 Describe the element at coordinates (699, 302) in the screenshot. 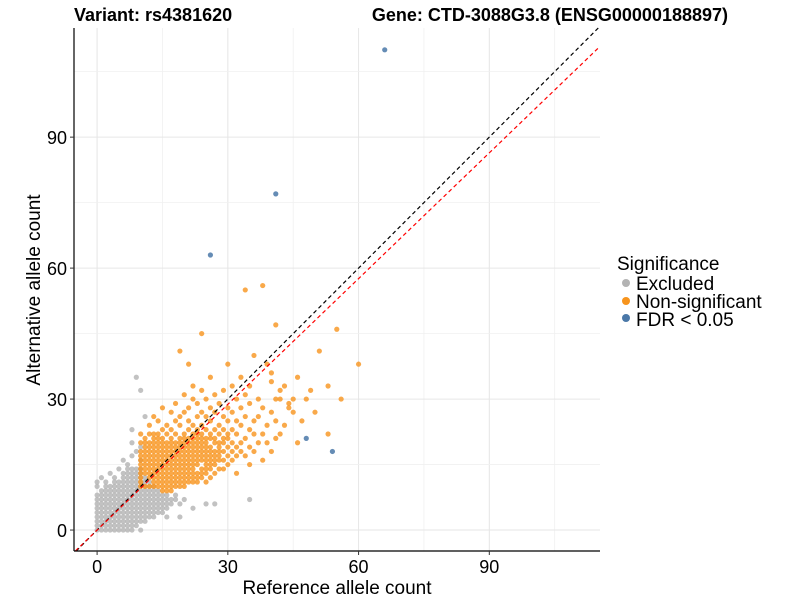

I see `legend-label: Non-significant` at that location.